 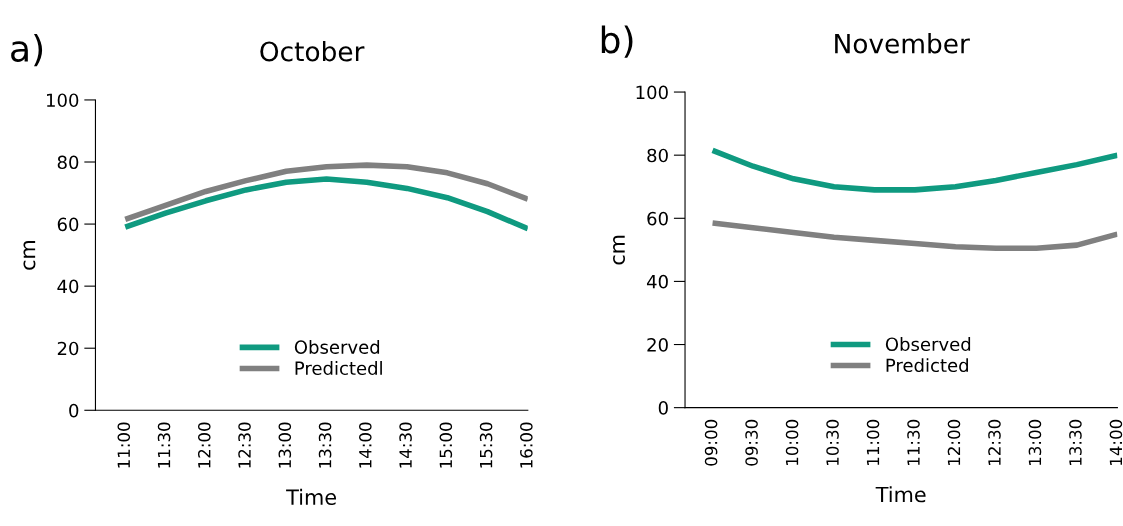 What do you see at coordinates (751, 442) in the screenshot?
I see `x-tick-label: 09:30` at bounding box center [751, 442].